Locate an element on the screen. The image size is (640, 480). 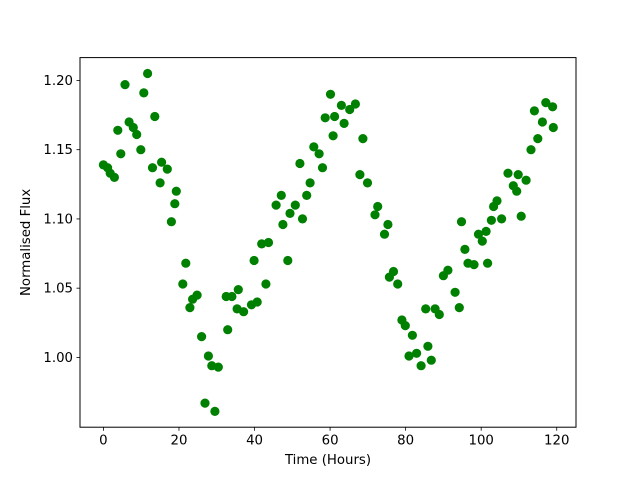
y-axis-label: Normalised Flux is located at coordinates (26, 242).